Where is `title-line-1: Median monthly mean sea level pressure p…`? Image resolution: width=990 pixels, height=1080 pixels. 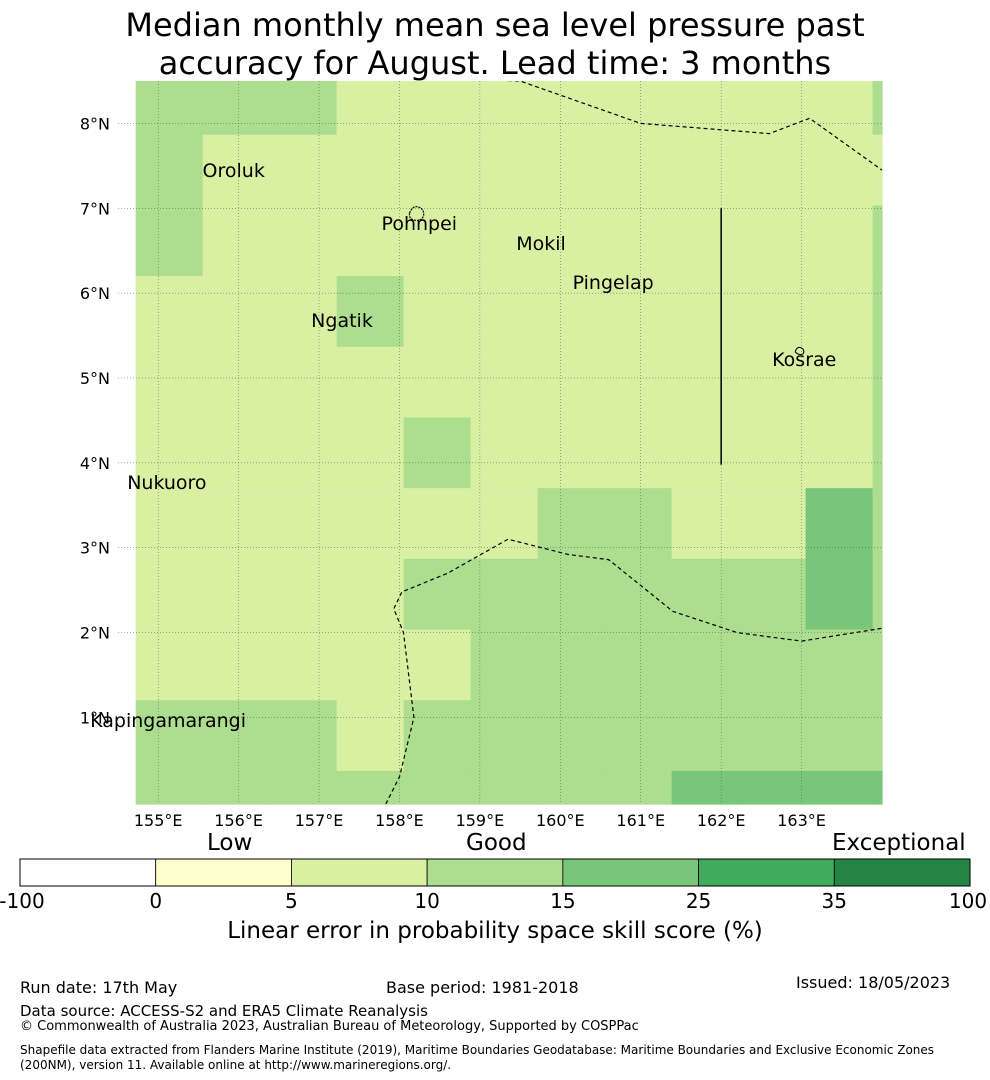
title-line-1: Median monthly mean sea level pressure p… is located at coordinates (495, 25).